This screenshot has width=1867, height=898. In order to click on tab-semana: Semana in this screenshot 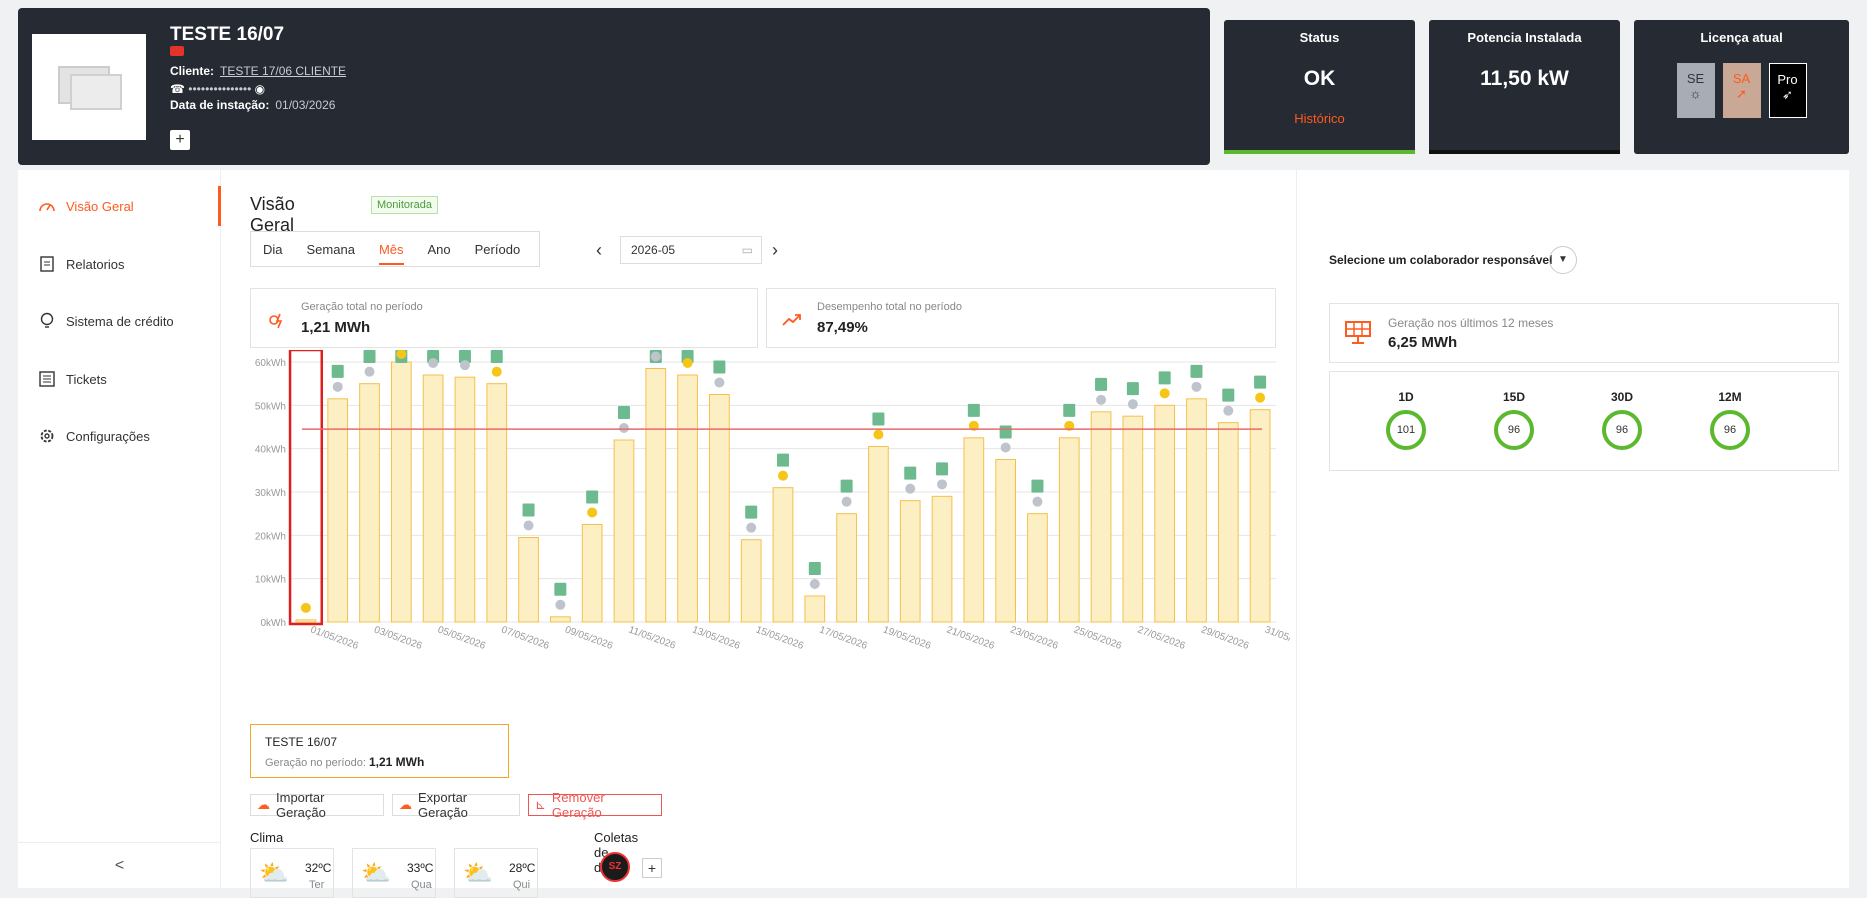, I will do `click(330, 249)`.